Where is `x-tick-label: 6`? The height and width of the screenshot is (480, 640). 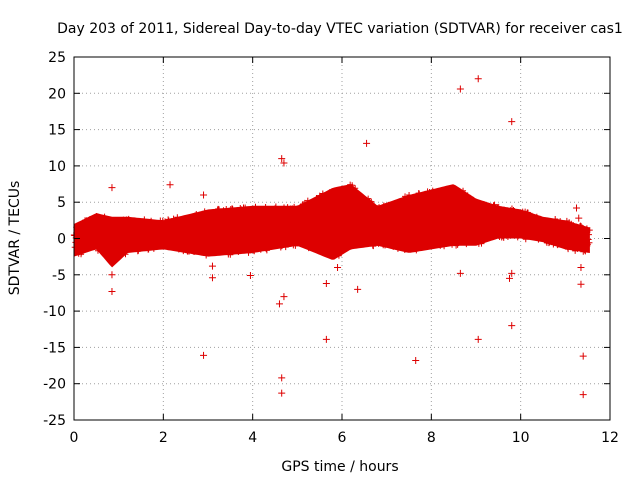 x-tick-label: 6 is located at coordinates (342, 438).